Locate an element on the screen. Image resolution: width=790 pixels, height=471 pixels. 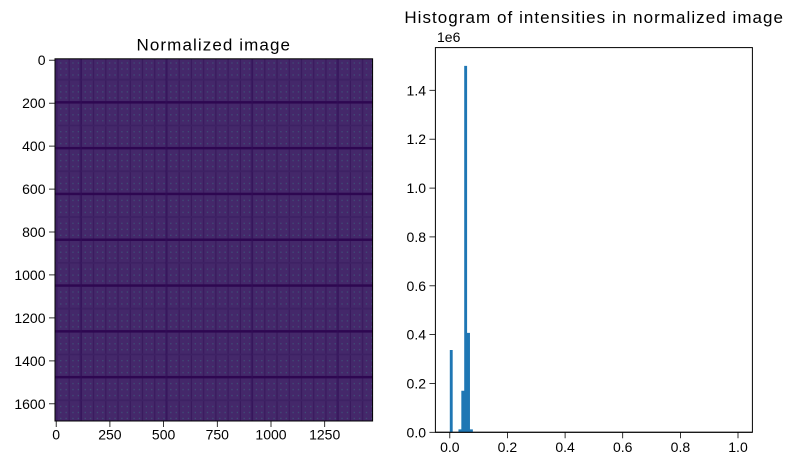
svg-text: 1200 is located at coordinates (29, 318).